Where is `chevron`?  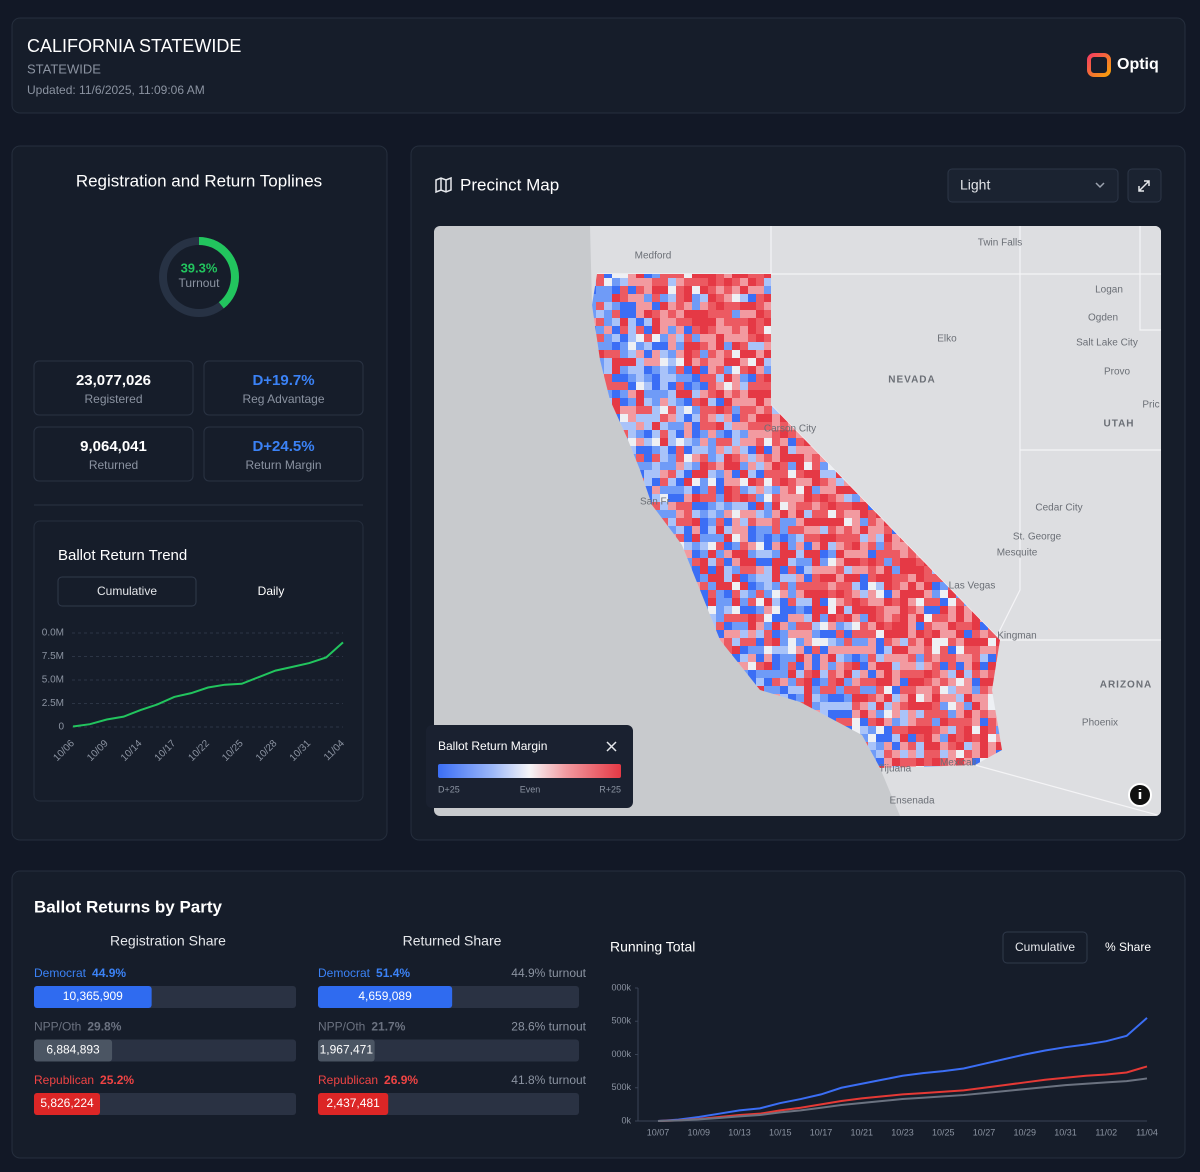 chevron is located at coordinates (1100, 185).